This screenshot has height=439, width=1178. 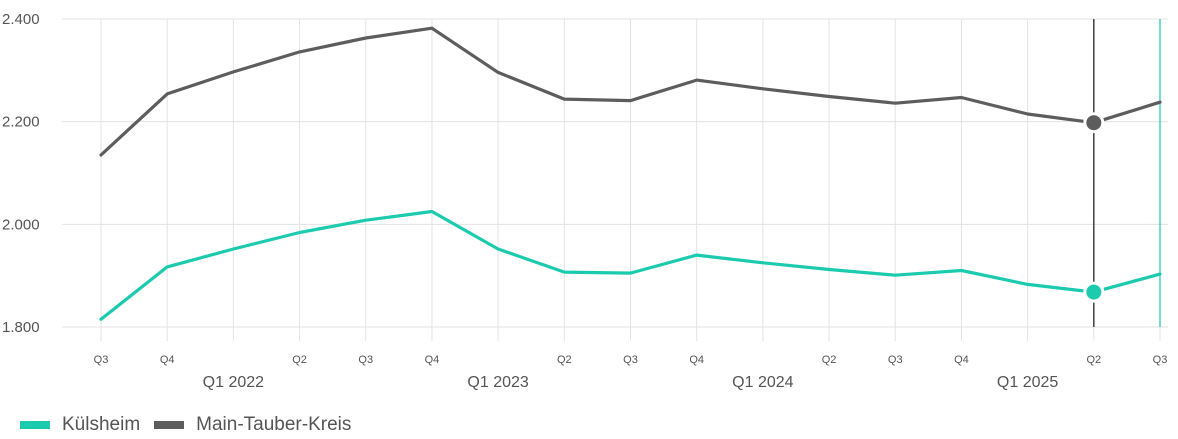 I want to click on y-axis: 1.800 2.000 2.200 2.400, so click(x=21, y=173).